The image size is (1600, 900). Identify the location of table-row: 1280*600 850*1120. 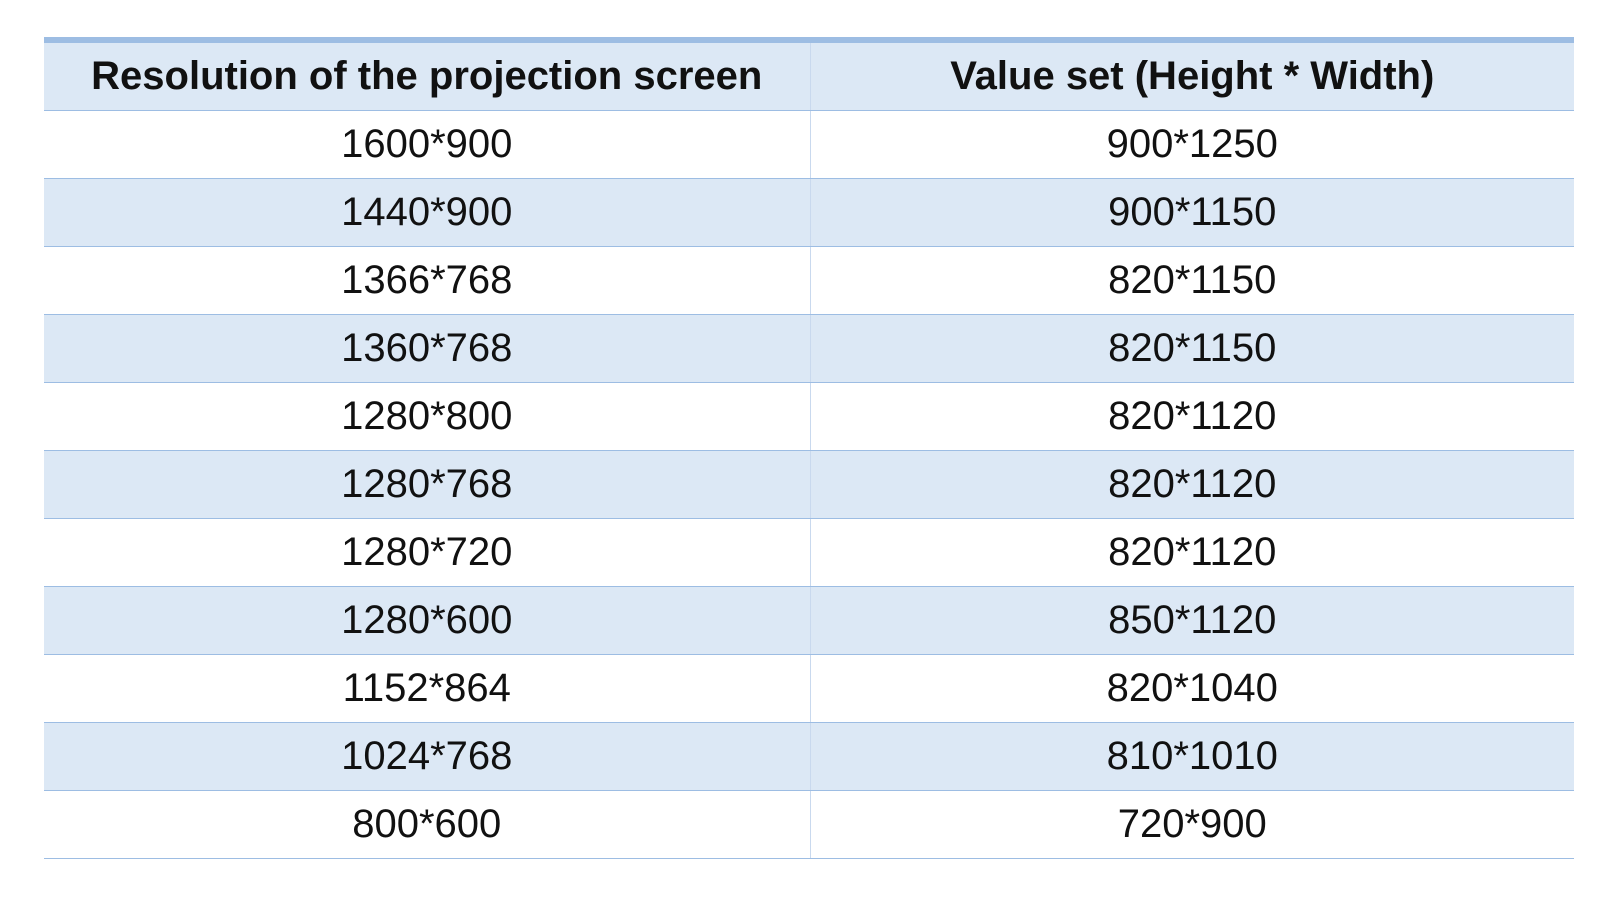
(809, 620).